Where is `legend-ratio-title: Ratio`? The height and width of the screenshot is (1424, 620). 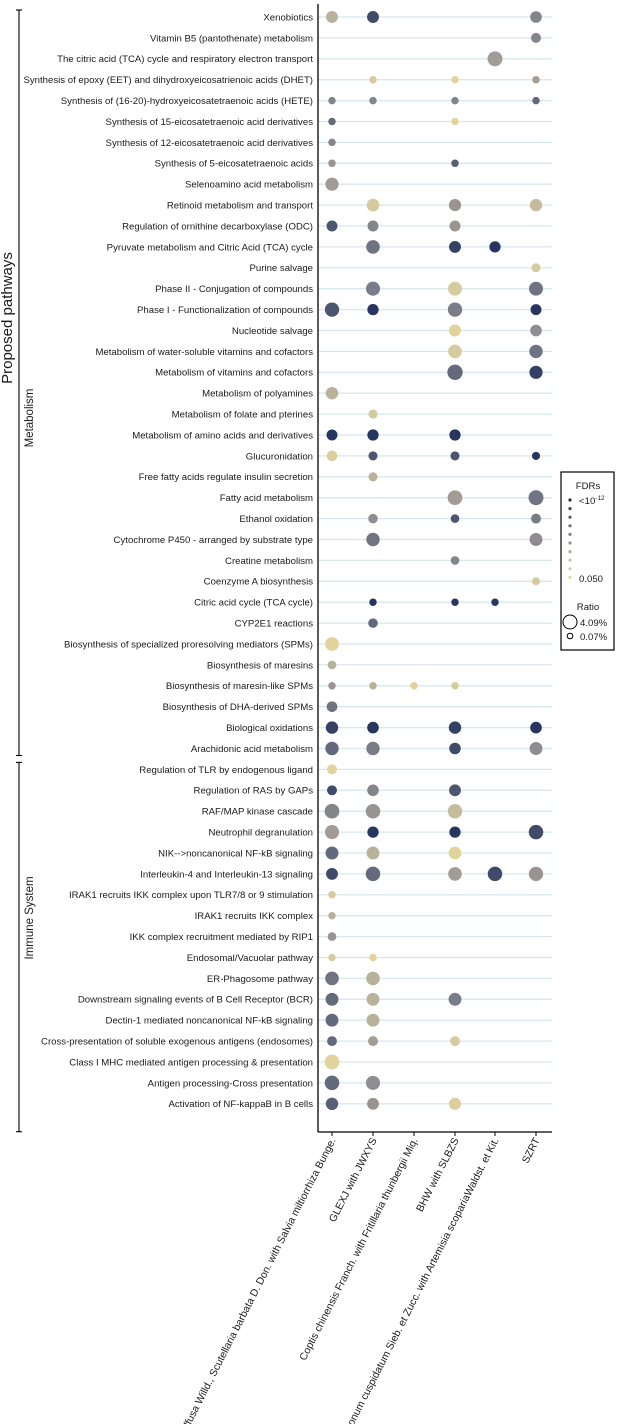
legend-ratio-title: Ratio is located at coordinates (588, 607).